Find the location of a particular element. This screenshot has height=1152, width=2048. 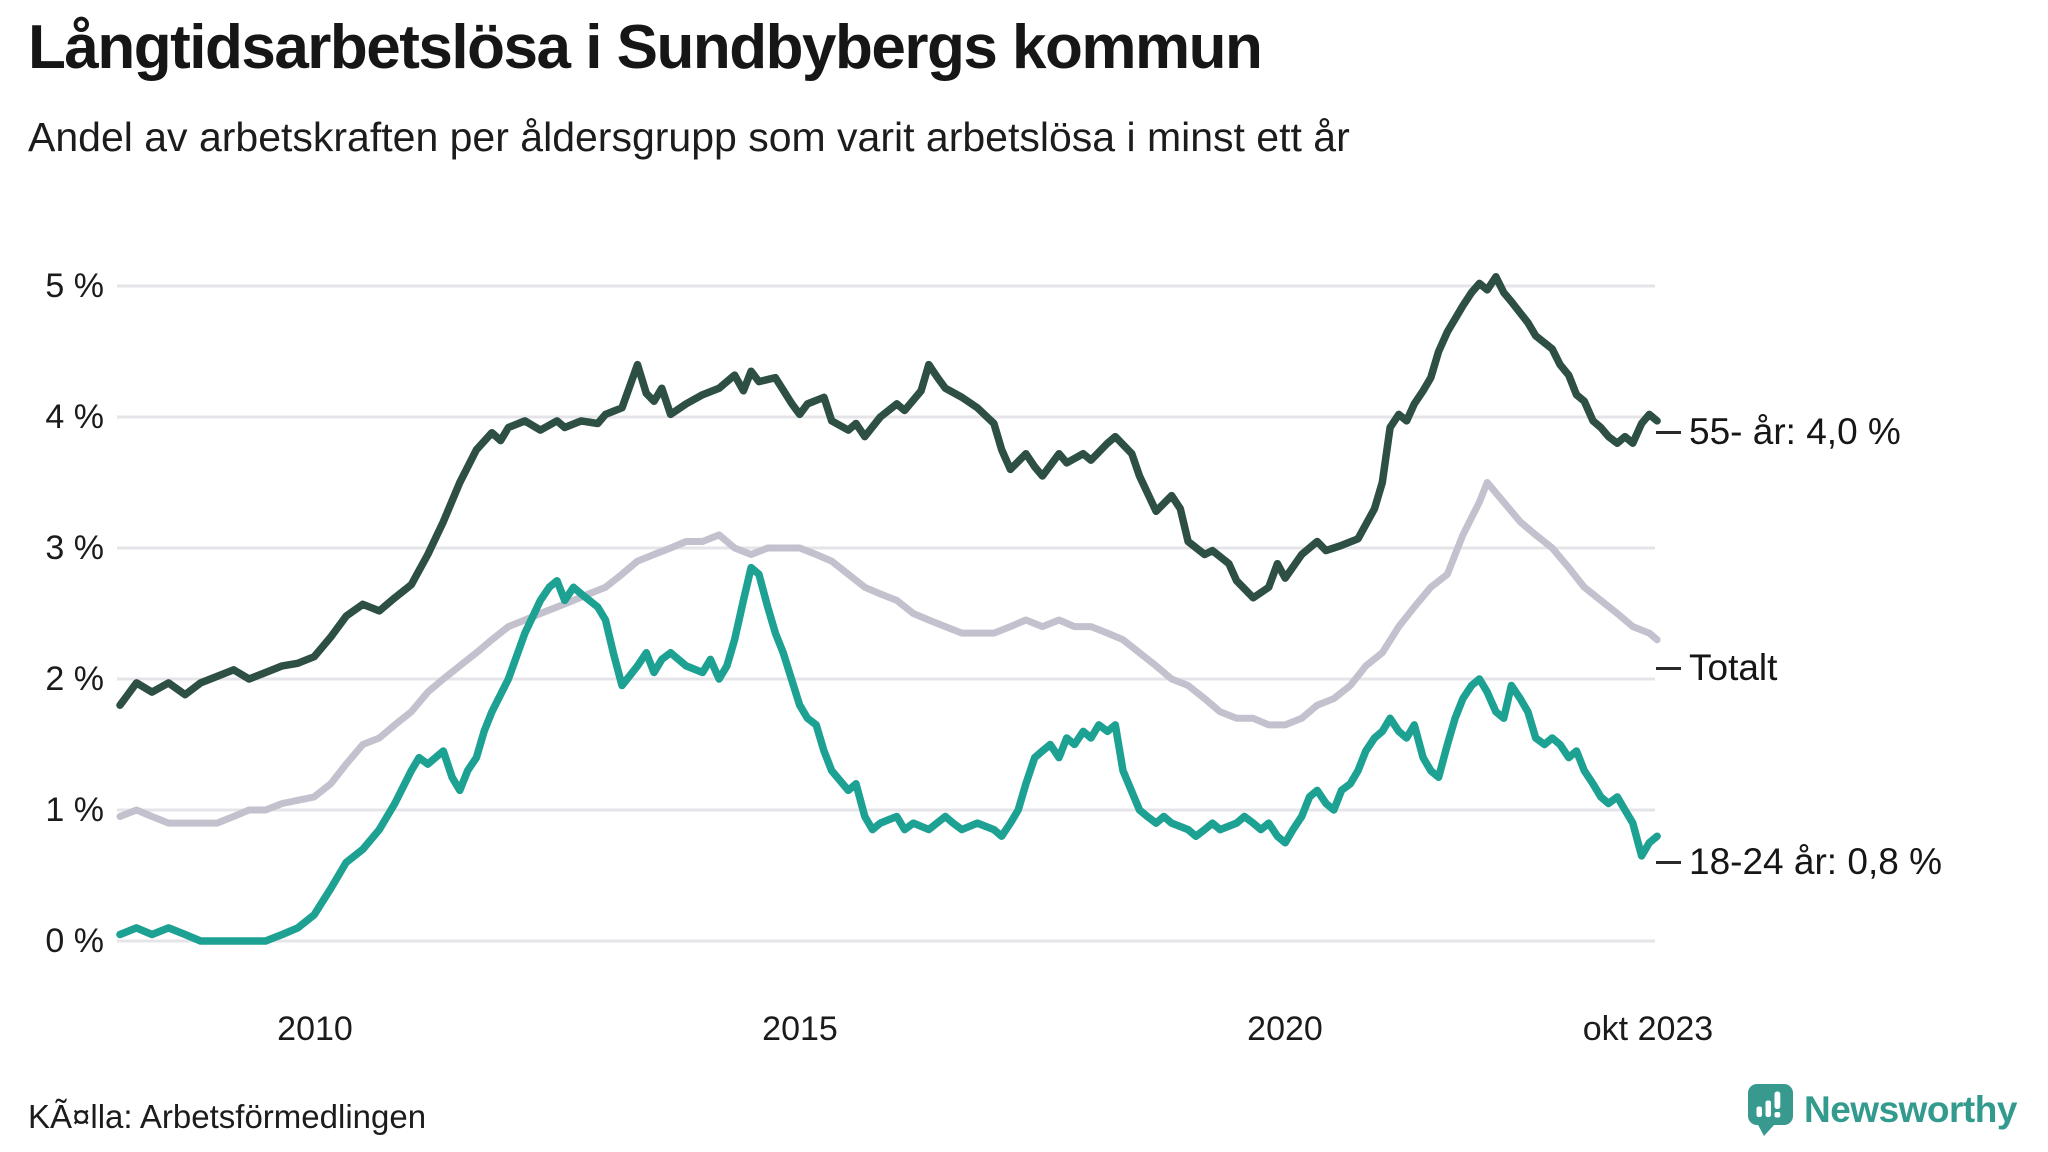

series-end-label-text: 18-24 år: 0,8 % is located at coordinates (1815, 861).